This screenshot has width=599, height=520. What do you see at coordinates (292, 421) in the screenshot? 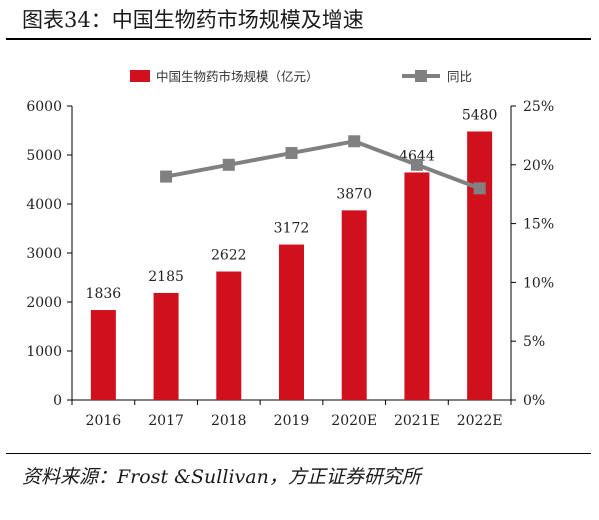
I see `x-tick-label: 2019` at bounding box center [292, 421].